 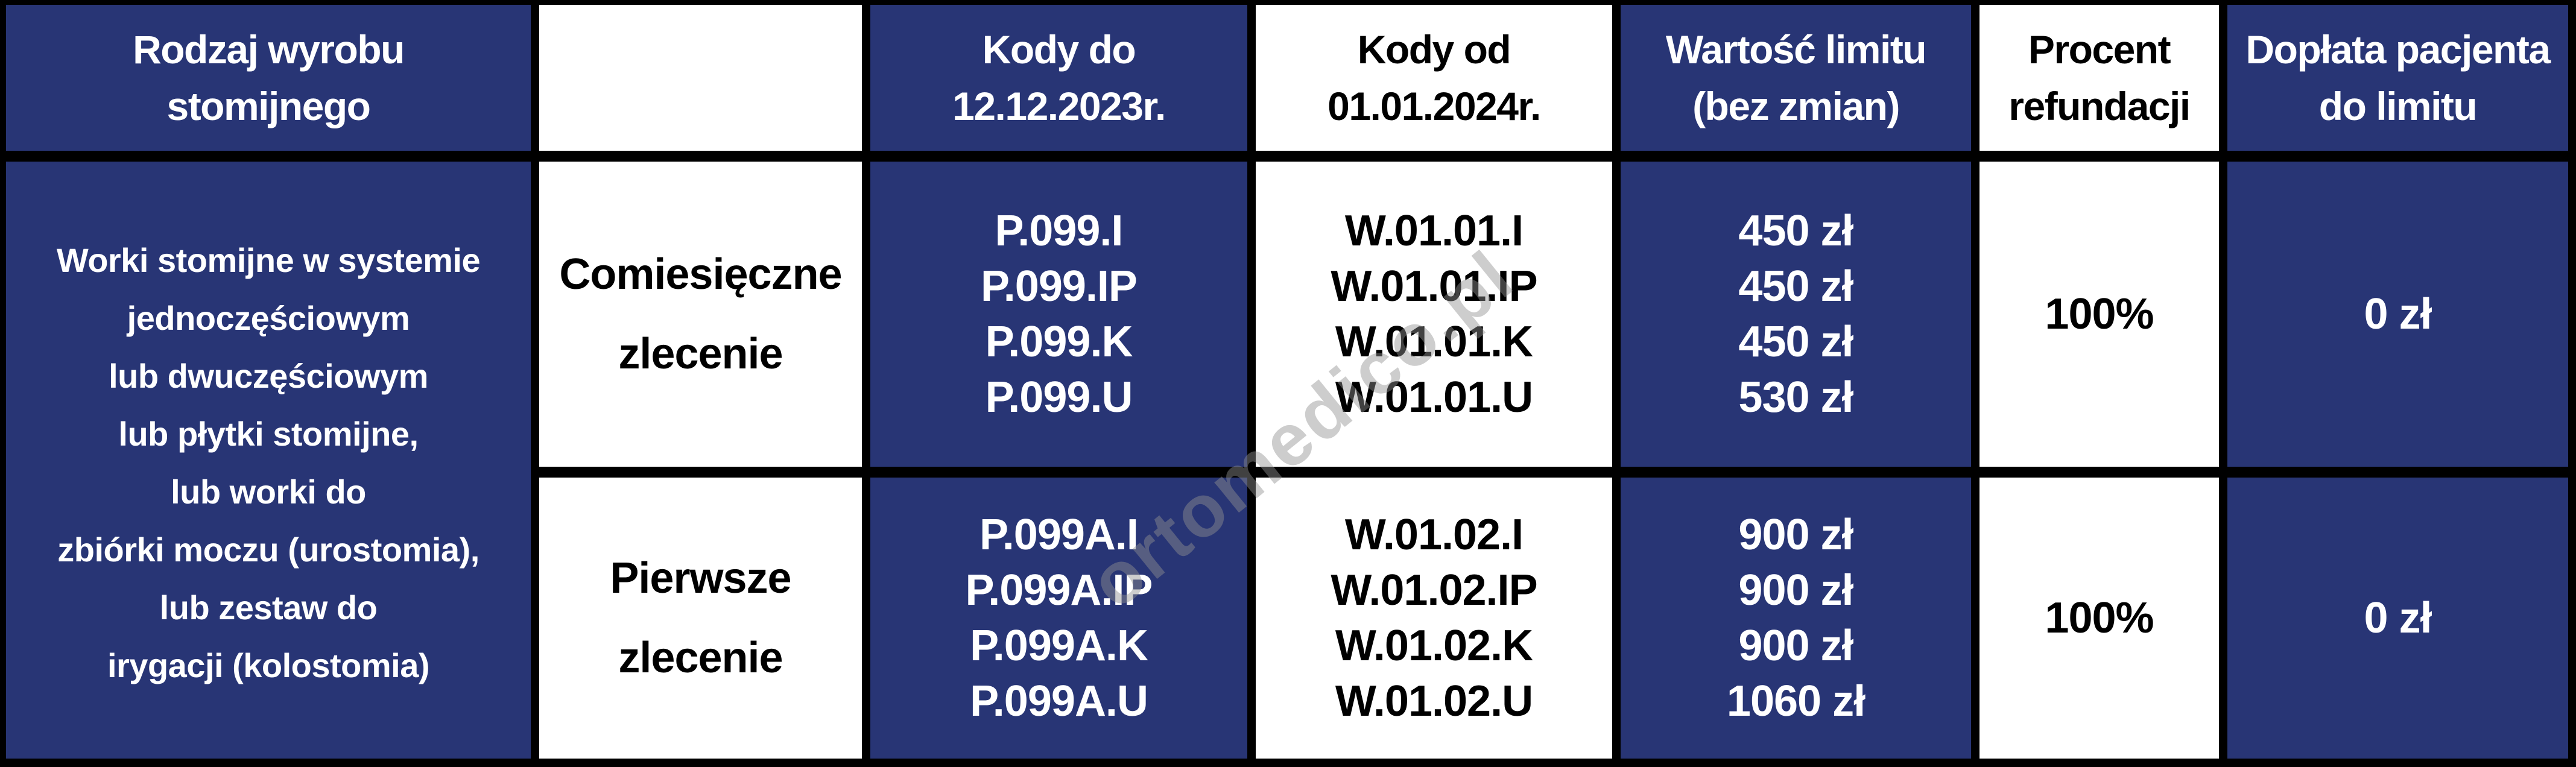 I want to click on cell-refund-percent-row1: 100%, so click(x=2099, y=314).